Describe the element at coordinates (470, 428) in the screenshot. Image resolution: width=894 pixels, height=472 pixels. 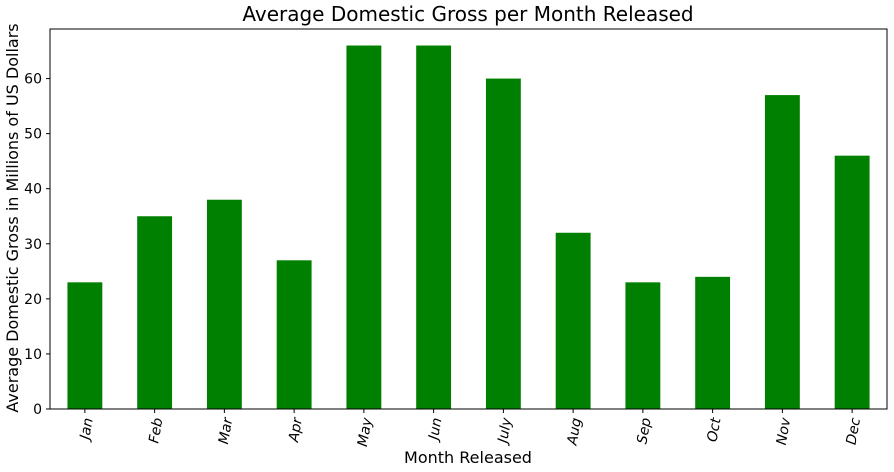
I see `x-axis: Jan Feb Mar Apr May Jun July Aug Sep Oct Nov Dec` at that location.